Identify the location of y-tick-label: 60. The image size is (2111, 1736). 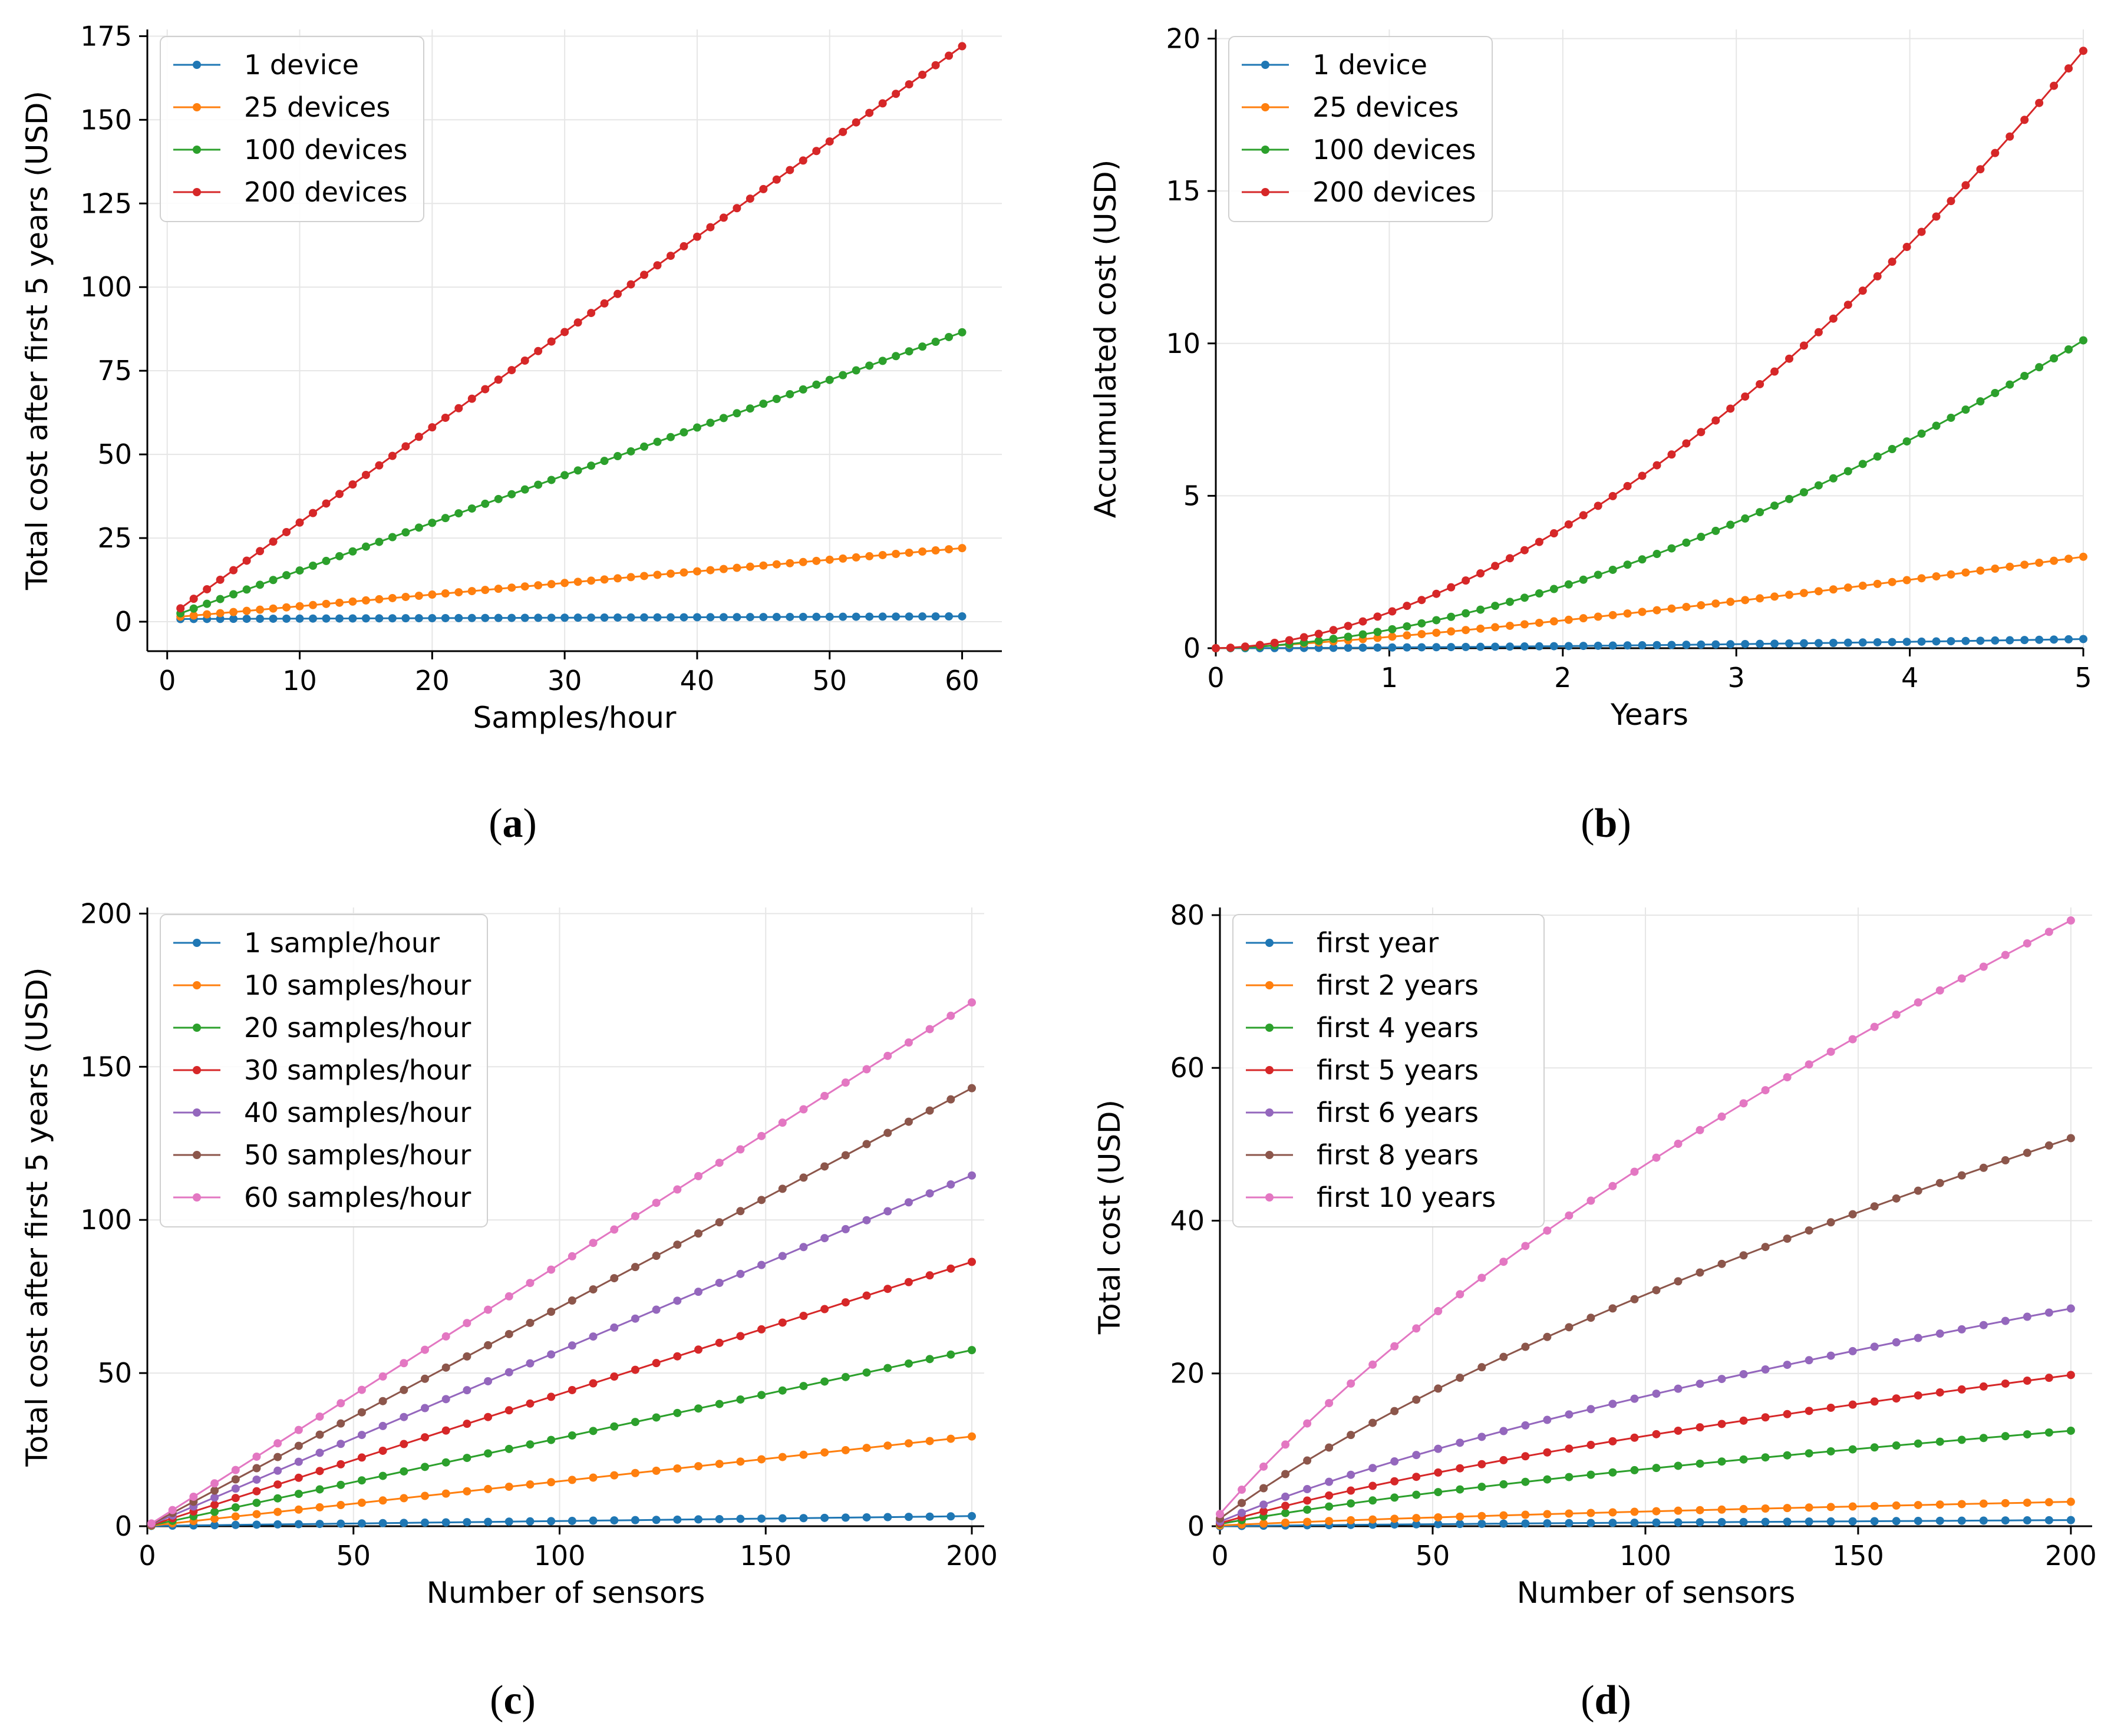
(1187, 1068).